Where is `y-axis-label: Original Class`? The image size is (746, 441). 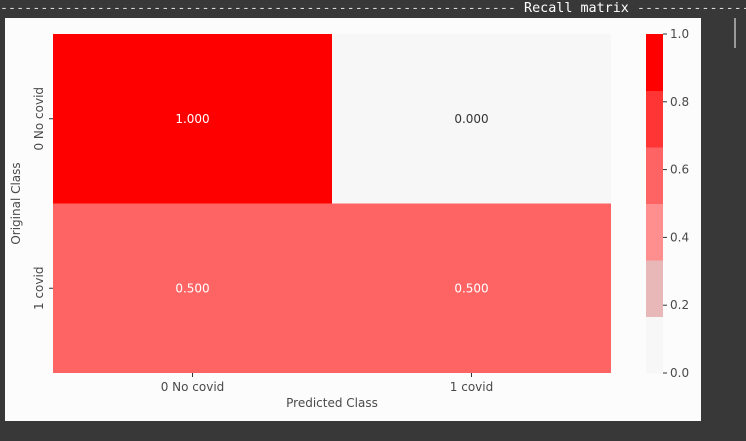
y-axis-label: Original Class is located at coordinates (16, 203).